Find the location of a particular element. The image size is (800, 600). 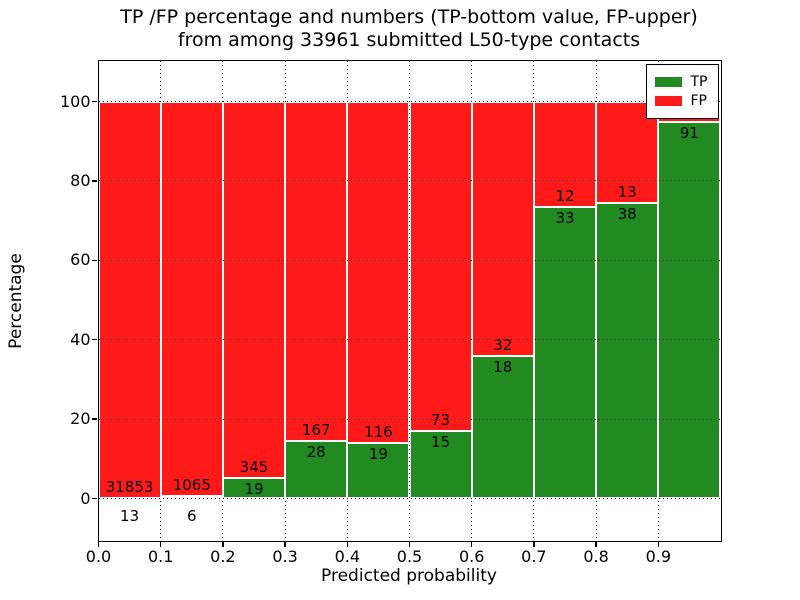

x-tick-label: 0.2 is located at coordinates (223, 556).